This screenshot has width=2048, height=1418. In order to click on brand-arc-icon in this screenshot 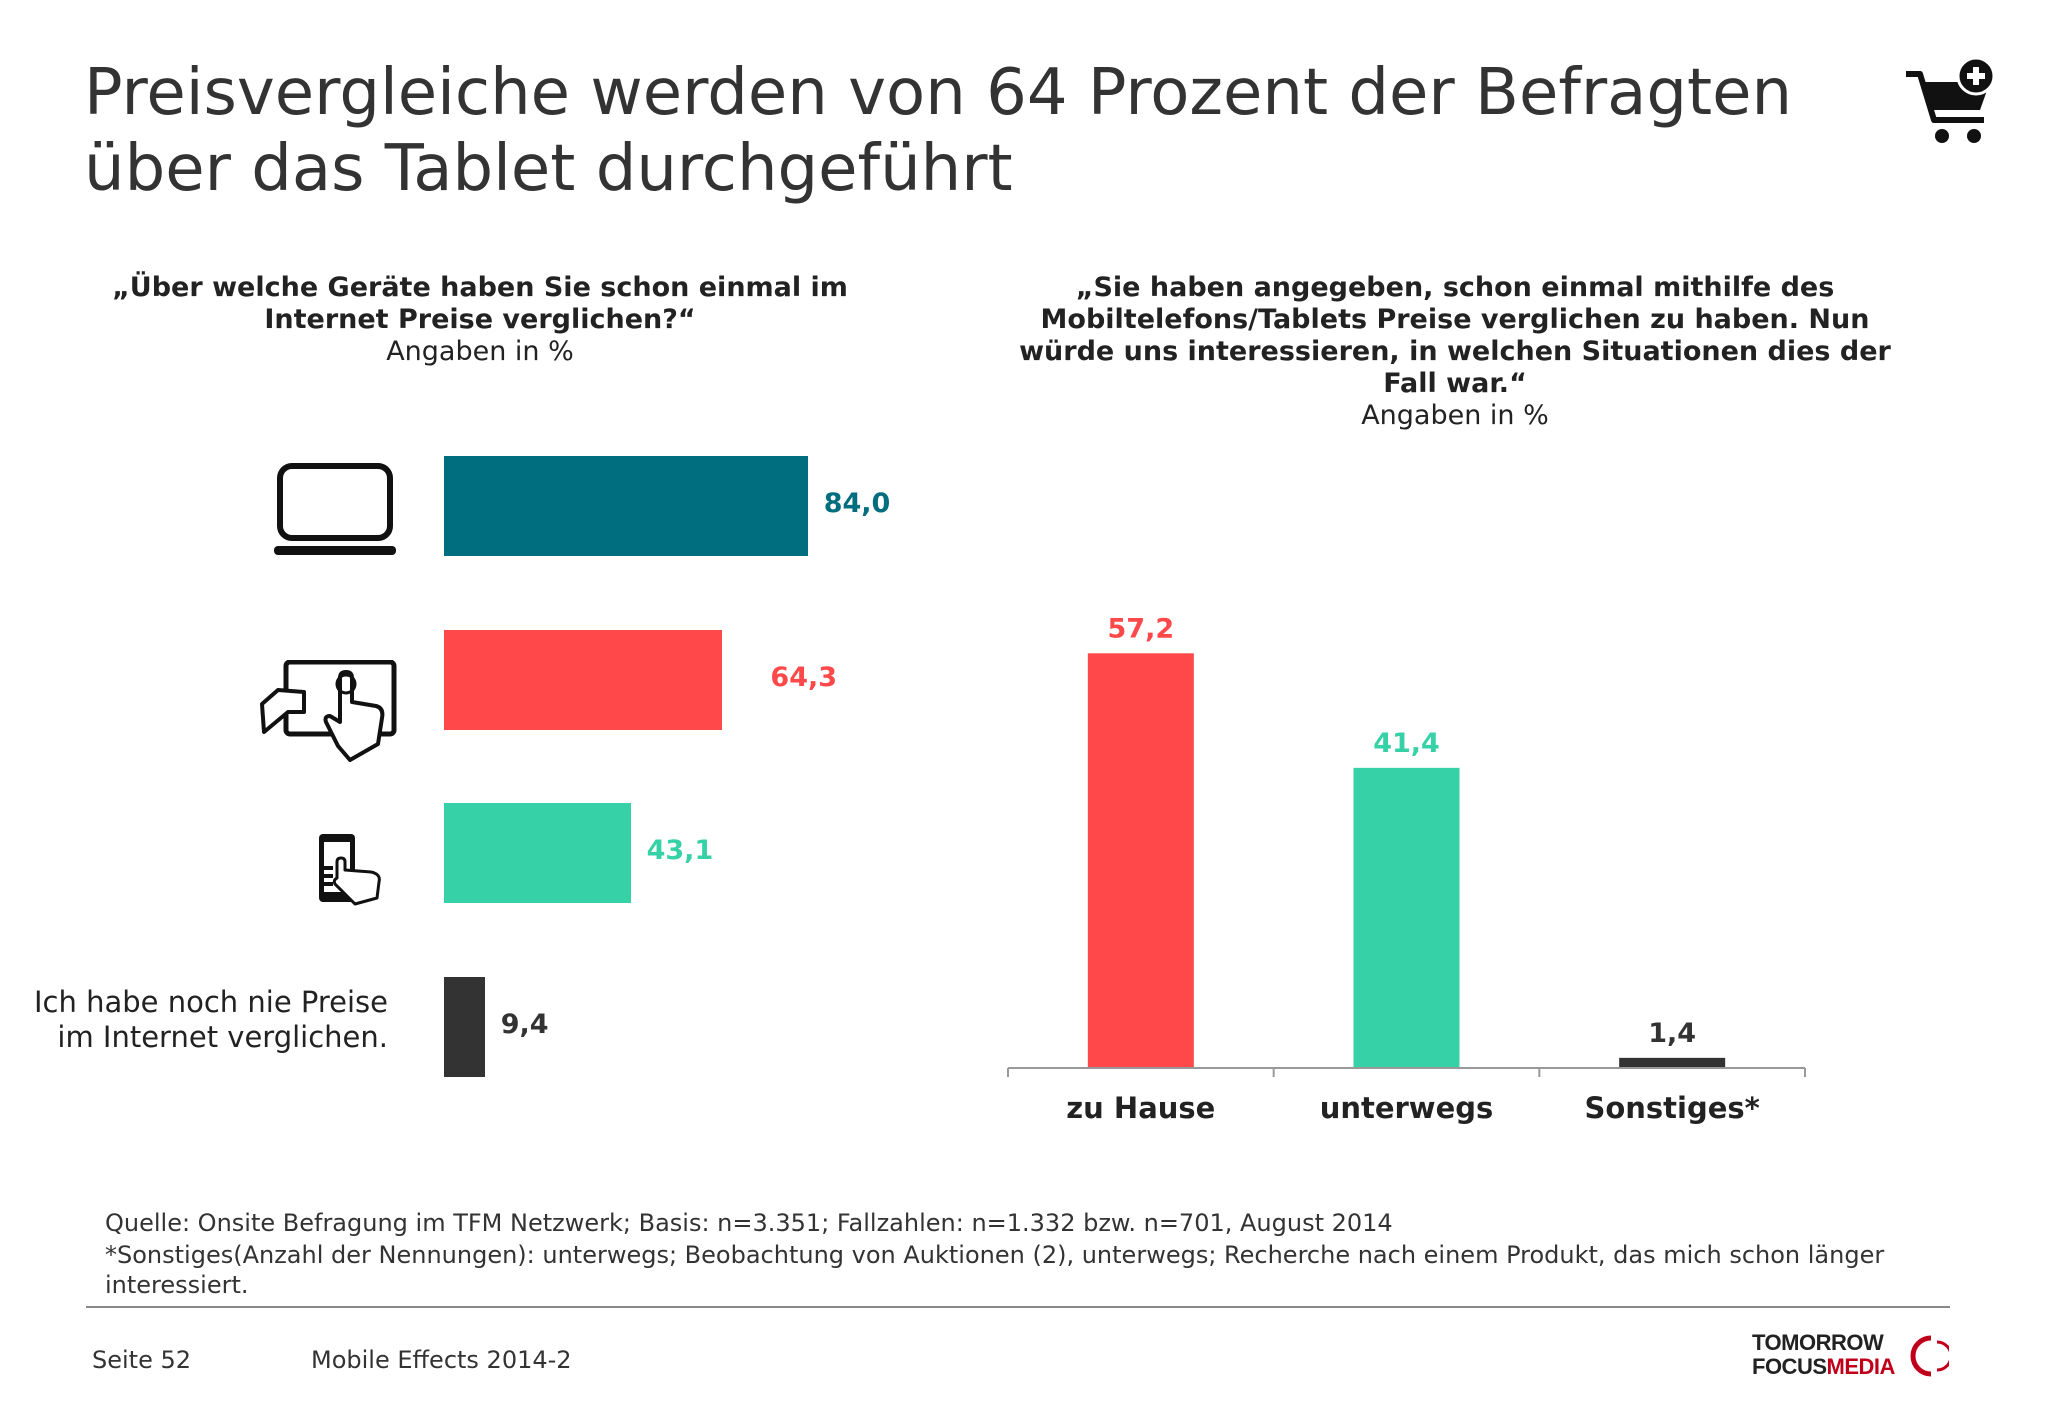, I will do `click(1929, 1356)`.